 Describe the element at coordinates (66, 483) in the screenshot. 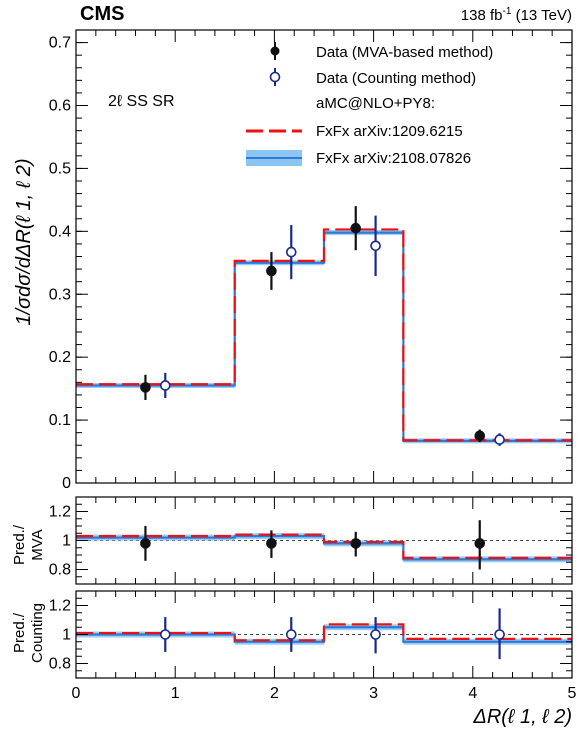

I see `y-tick-label: 0` at that location.